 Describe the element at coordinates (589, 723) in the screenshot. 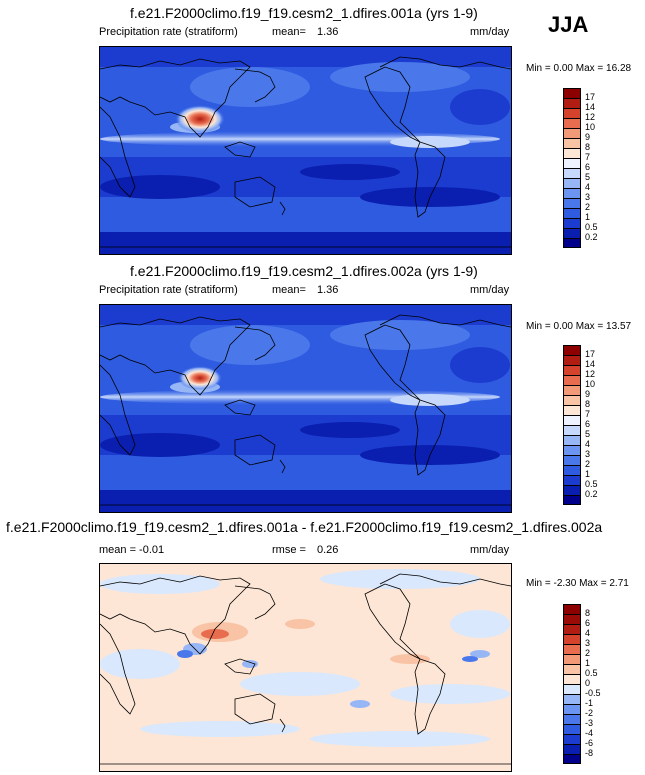

I see `colorbar-tick-label: -3` at that location.